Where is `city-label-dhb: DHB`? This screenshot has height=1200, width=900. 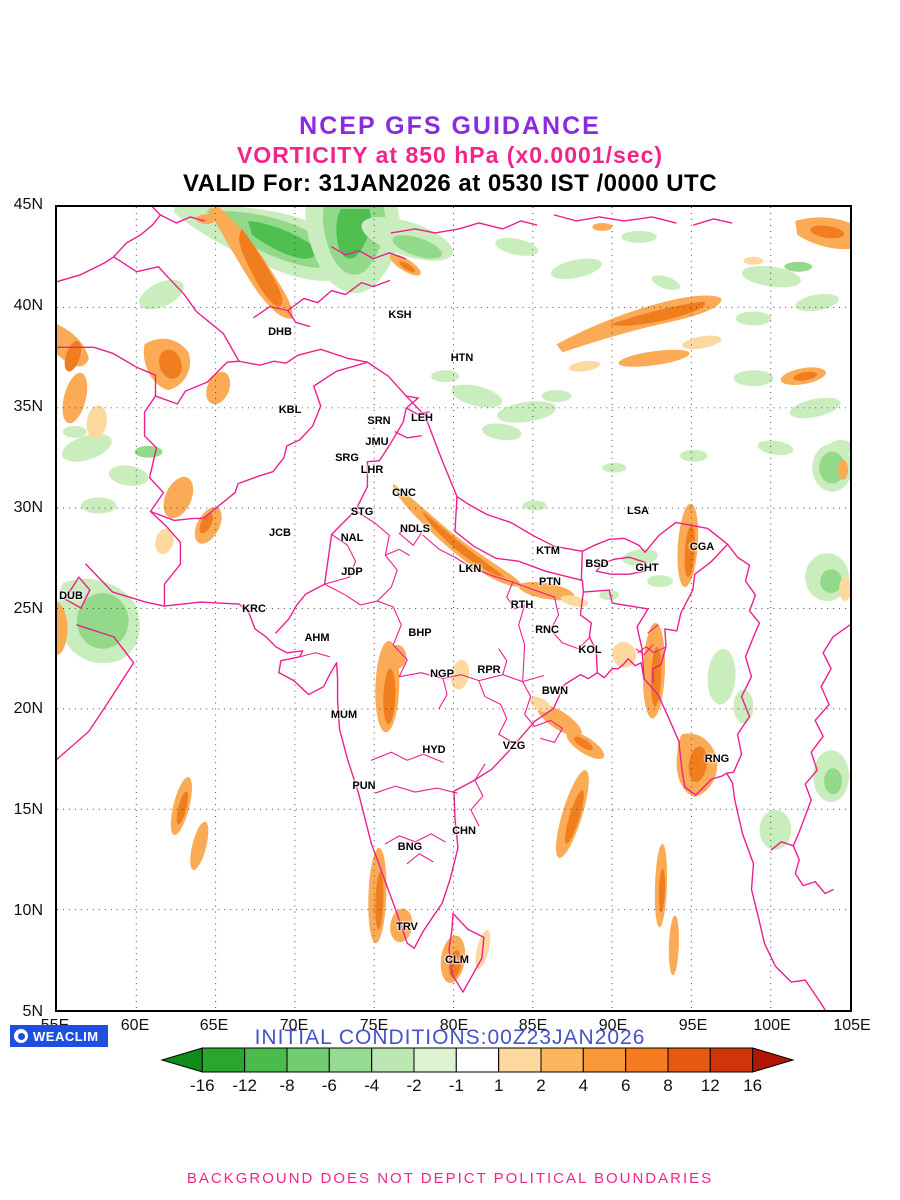
city-label-dhb: DHB is located at coordinates (280, 332).